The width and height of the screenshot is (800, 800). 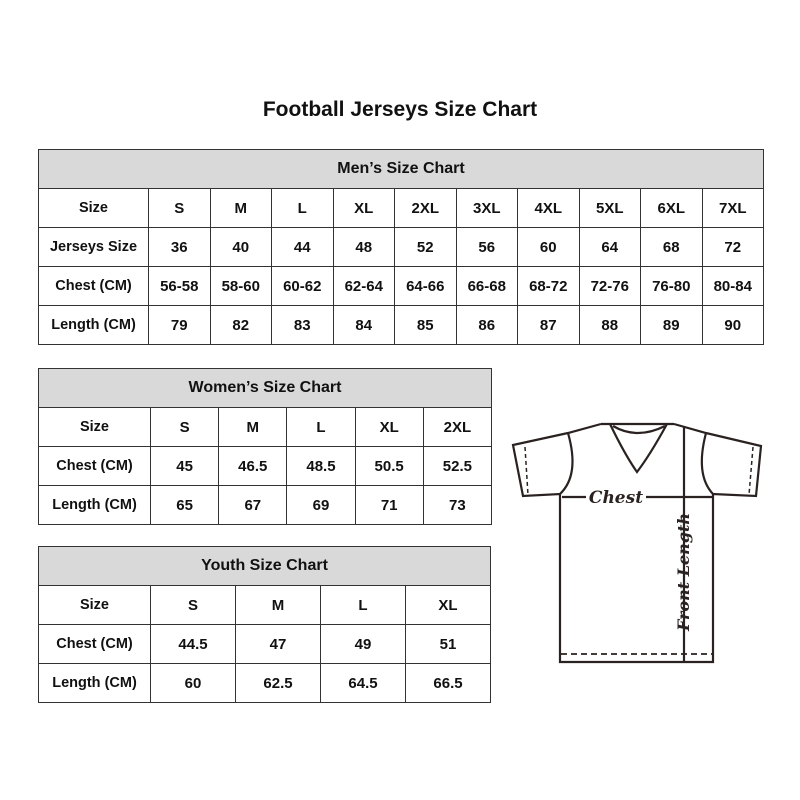 What do you see at coordinates (425, 325) in the screenshot?
I see `table-cell: 85` at bounding box center [425, 325].